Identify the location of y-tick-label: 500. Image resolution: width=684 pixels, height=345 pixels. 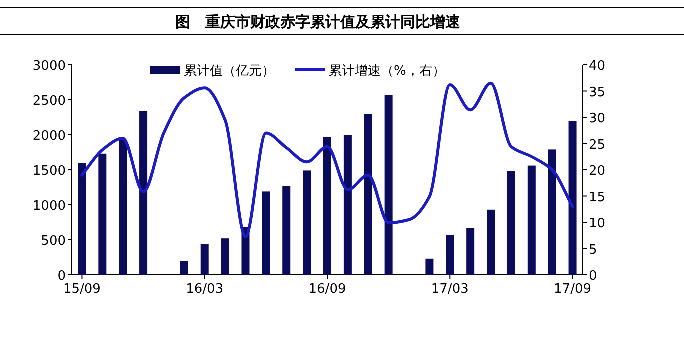
(53, 241).